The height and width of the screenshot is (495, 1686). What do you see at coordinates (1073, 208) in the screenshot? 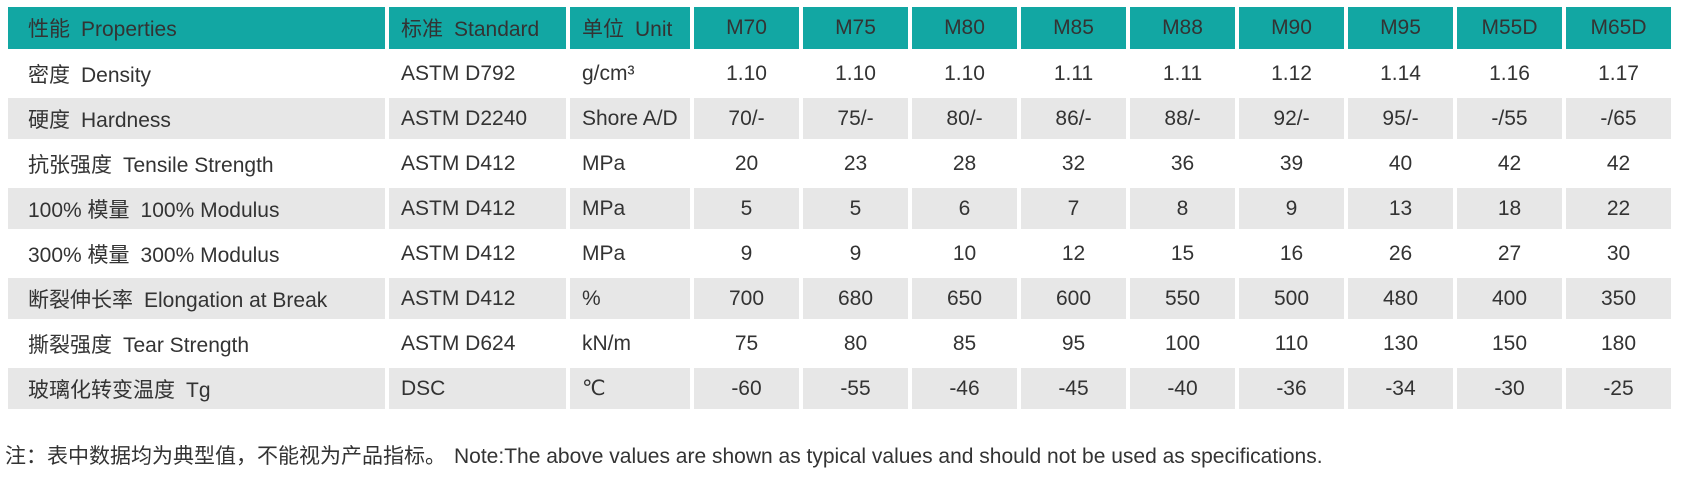
I see `value-cell: 7` at bounding box center [1073, 208].